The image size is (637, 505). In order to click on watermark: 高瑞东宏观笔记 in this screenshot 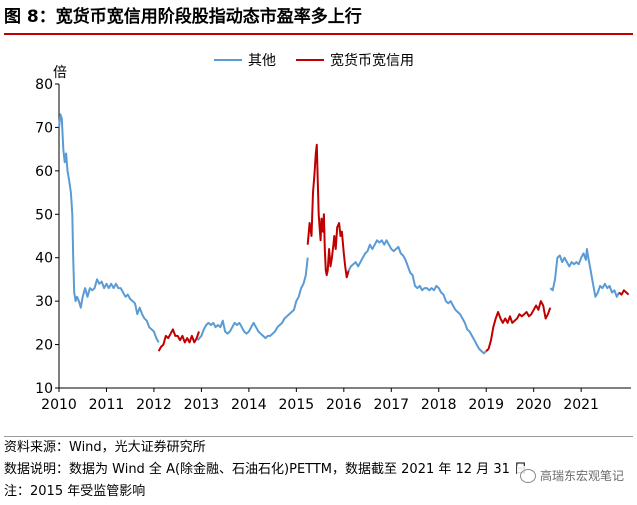, I will do `click(571, 475)`.